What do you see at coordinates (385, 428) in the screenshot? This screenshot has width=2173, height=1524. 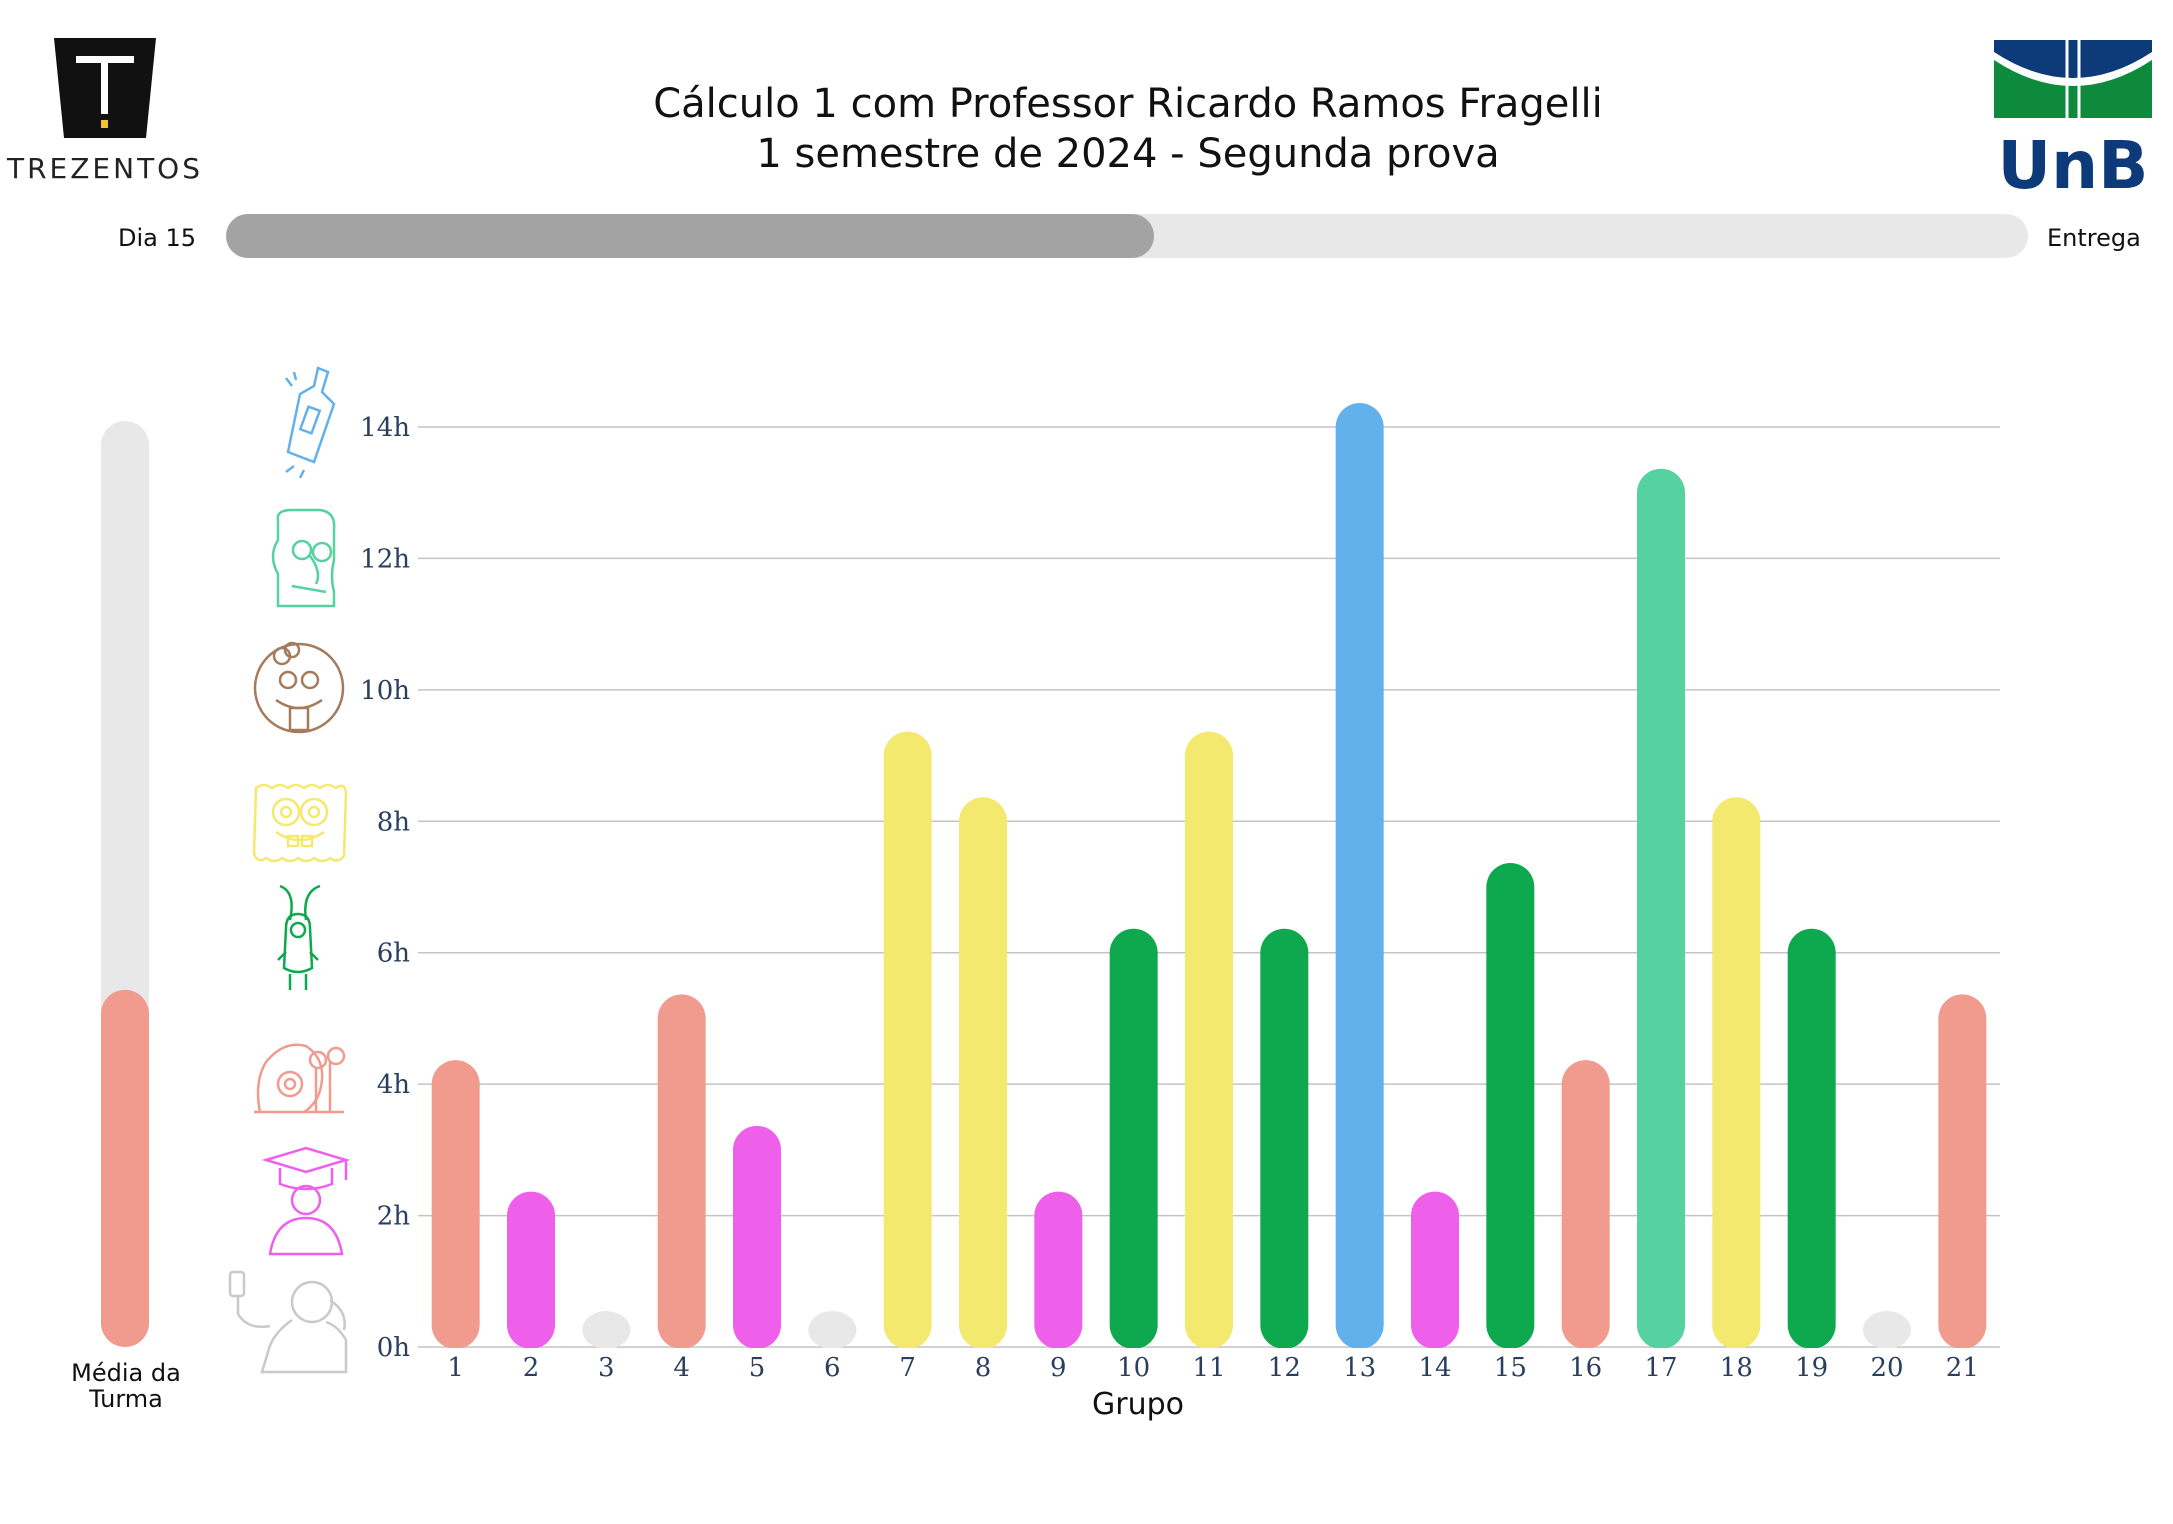 I see `y-tick-label: 14h` at bounding box center [385, 428].